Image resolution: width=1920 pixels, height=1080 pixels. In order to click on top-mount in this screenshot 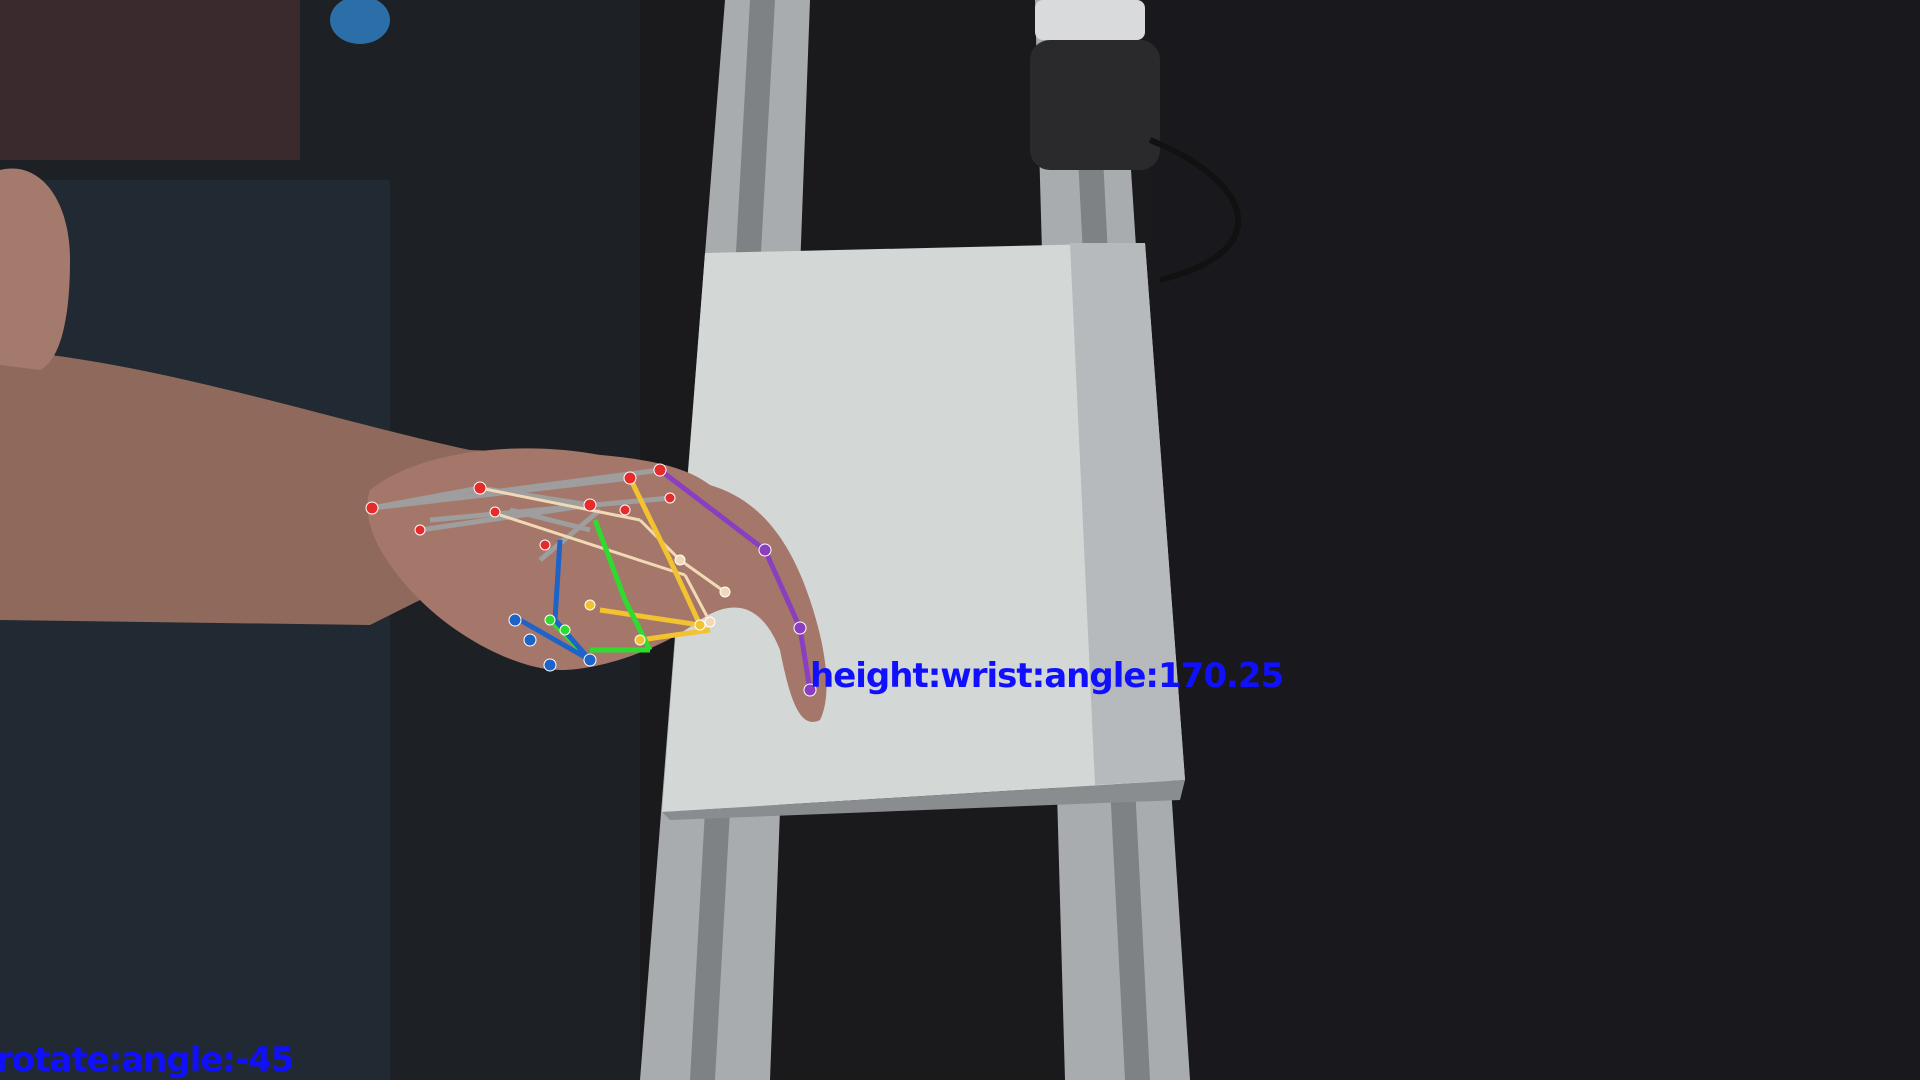, I will do `click(1090, 20)`.